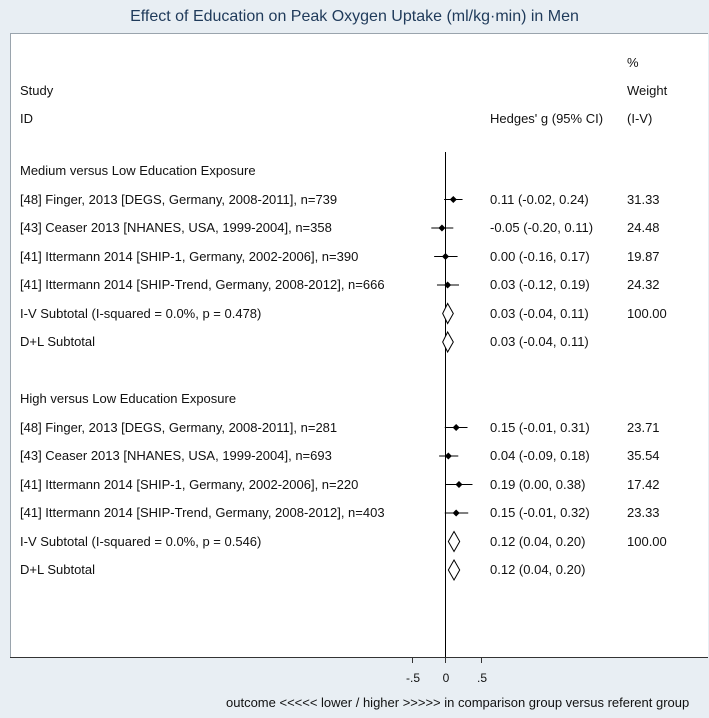 This screenshot has height=718, width=709. I want to click on group-header: High versus Low Education Exposure, so click(128, 398).